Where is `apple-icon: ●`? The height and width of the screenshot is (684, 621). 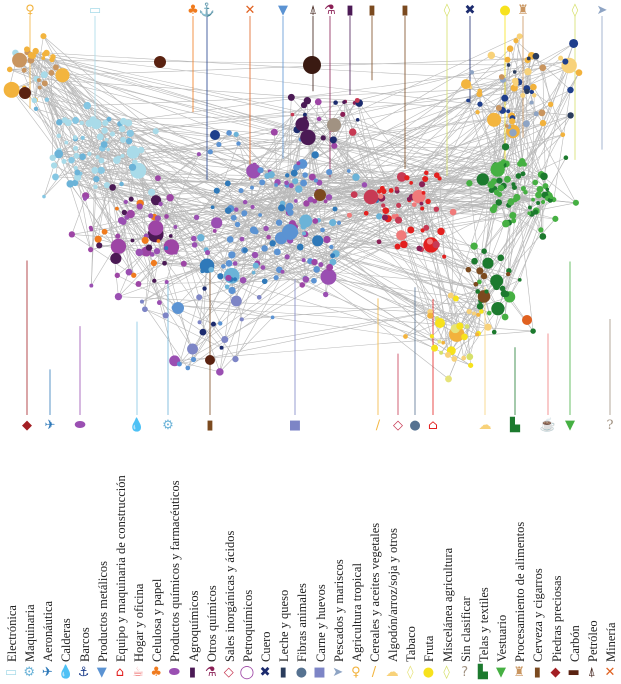
apple-icon: ● is located at coordinates (428, 672).